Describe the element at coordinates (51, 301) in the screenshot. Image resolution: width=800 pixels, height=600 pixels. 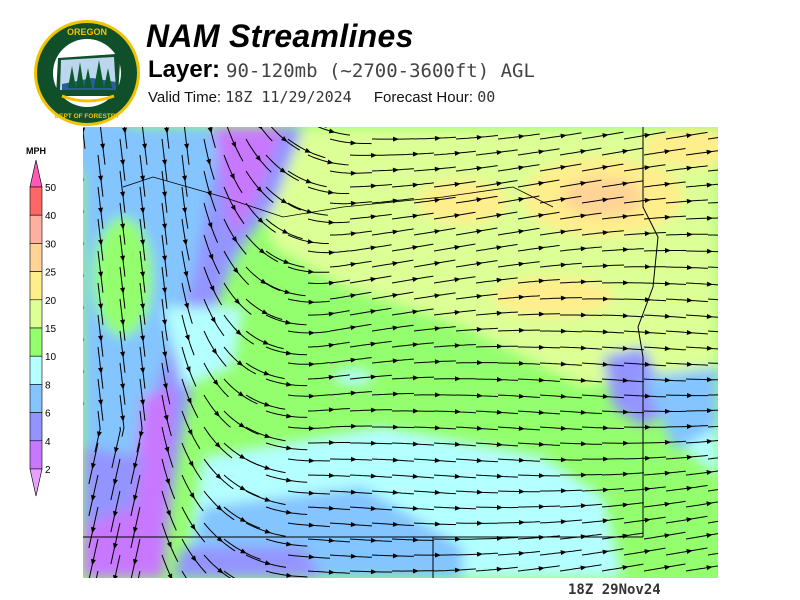
I see `colorbar-tick-label: 20` at that location.